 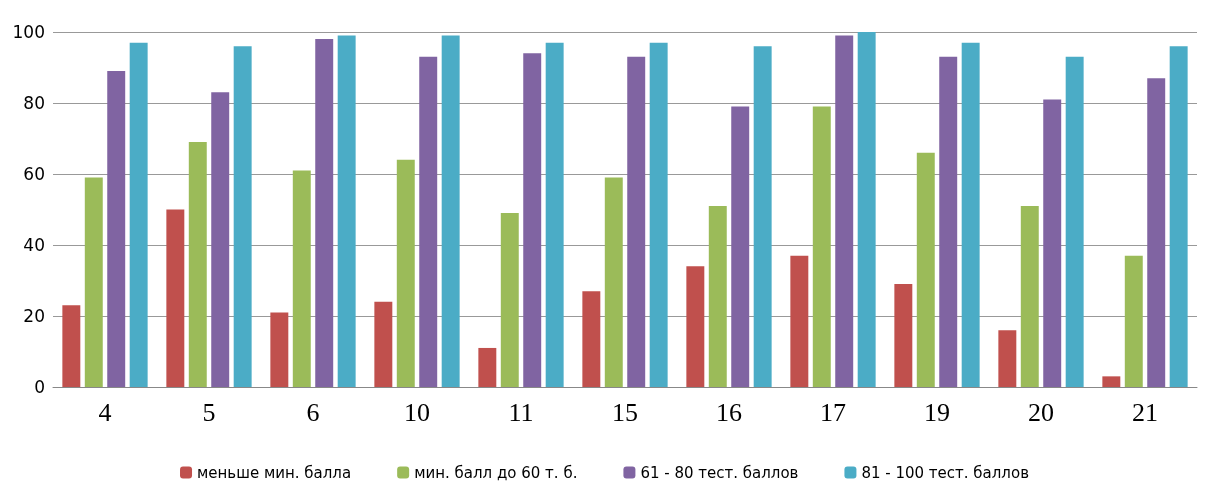 I want to click on y-tick-label: 40, so click(x=34, y=245).